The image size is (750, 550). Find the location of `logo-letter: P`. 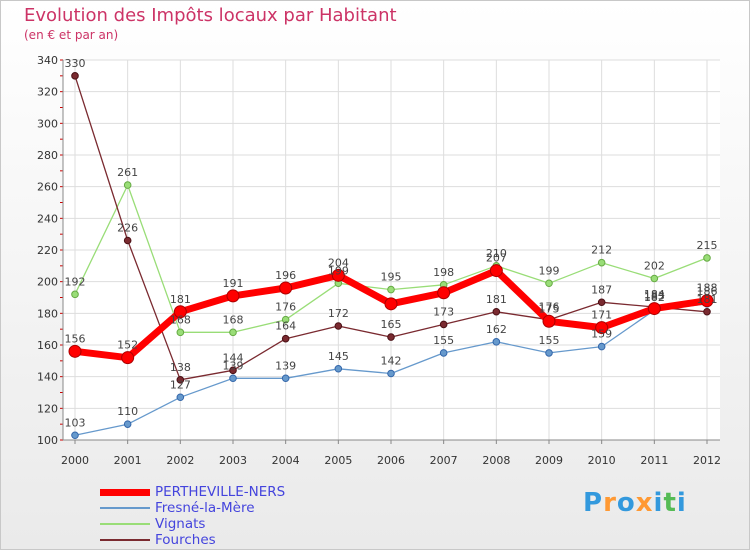

logo-letter: P is located at coordinates (593, 503).